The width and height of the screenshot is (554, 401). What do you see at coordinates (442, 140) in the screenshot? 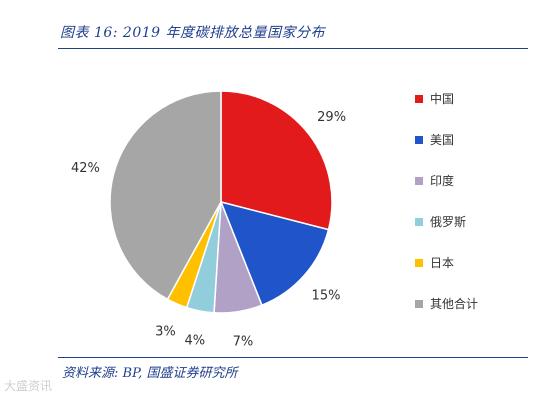
I see `legend-label: 美国` at bounding box center [442, 140].